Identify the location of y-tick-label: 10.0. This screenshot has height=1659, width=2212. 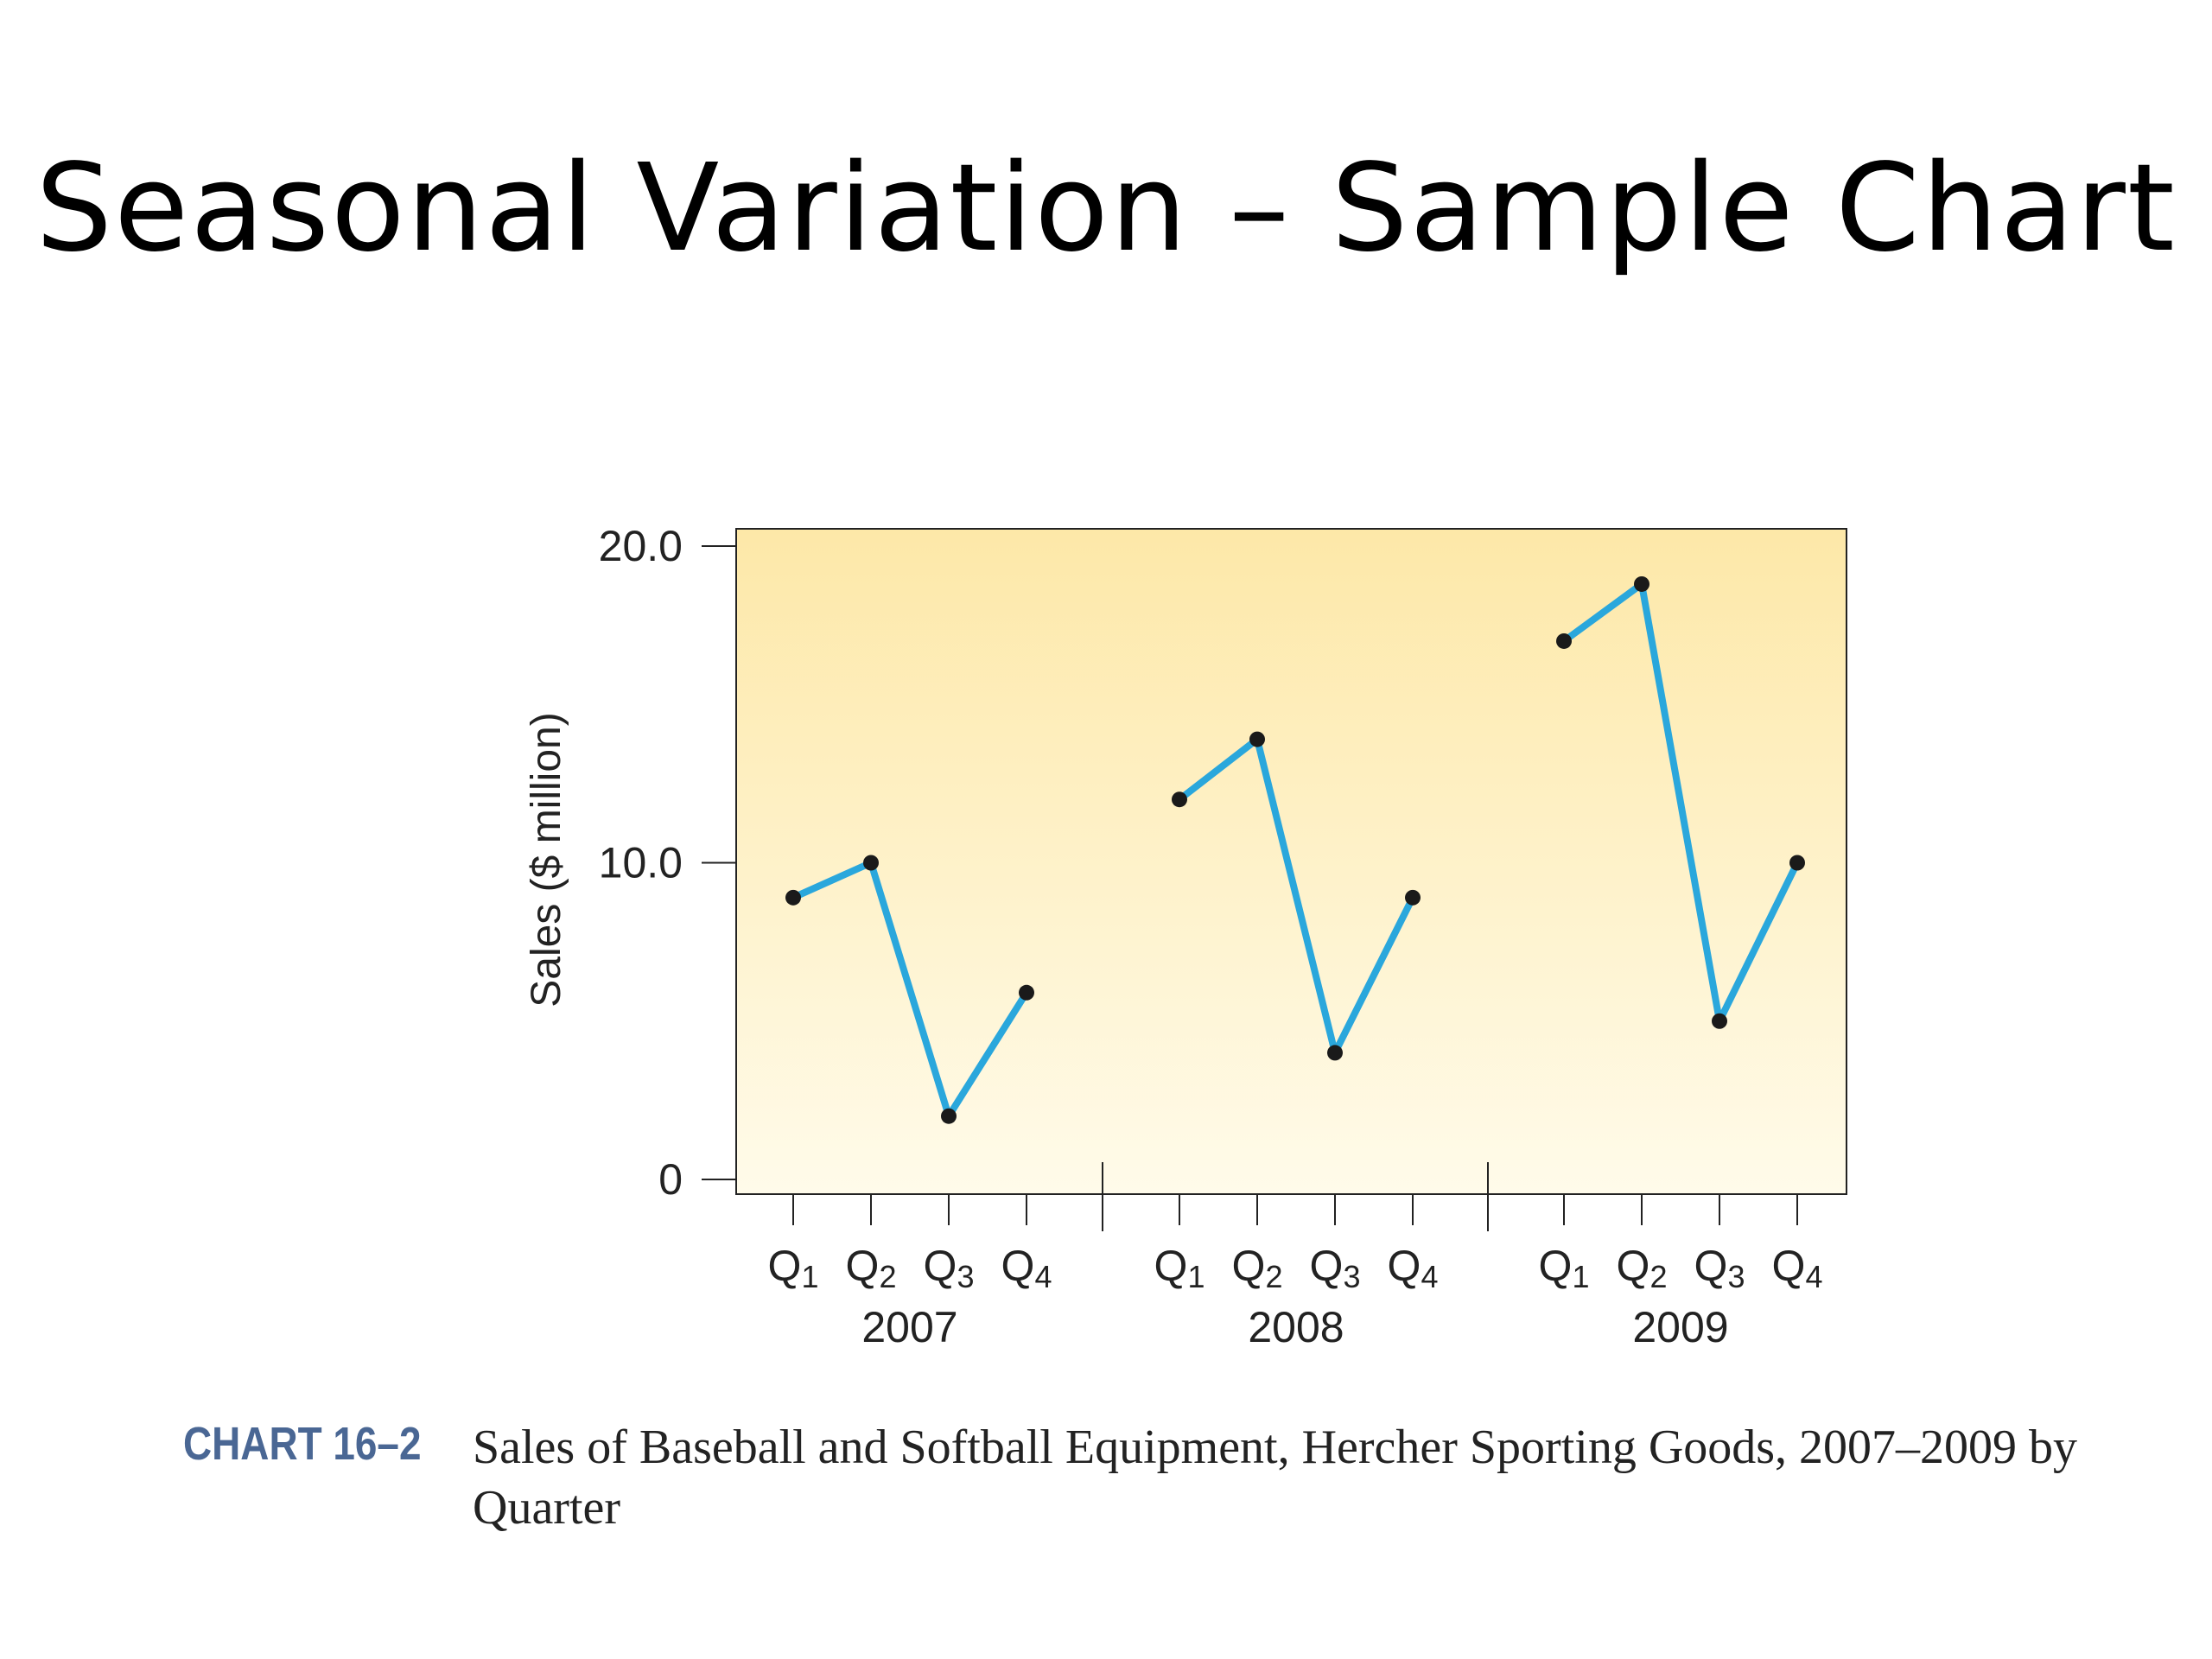
(641, 863).